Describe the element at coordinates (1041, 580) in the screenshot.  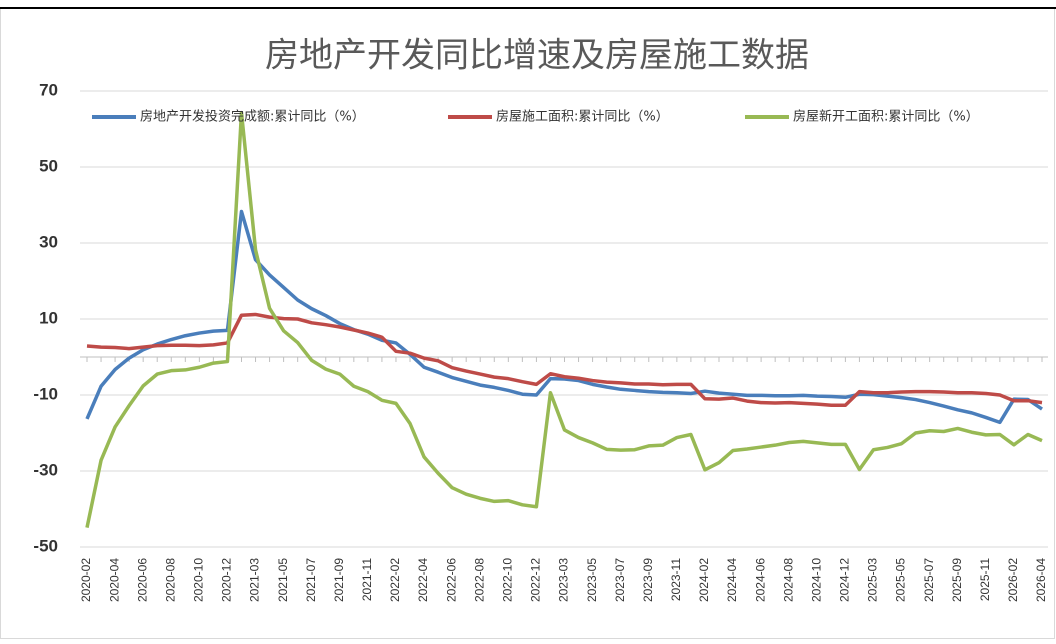
I see `x-tick-label: 2026-04` at that location.